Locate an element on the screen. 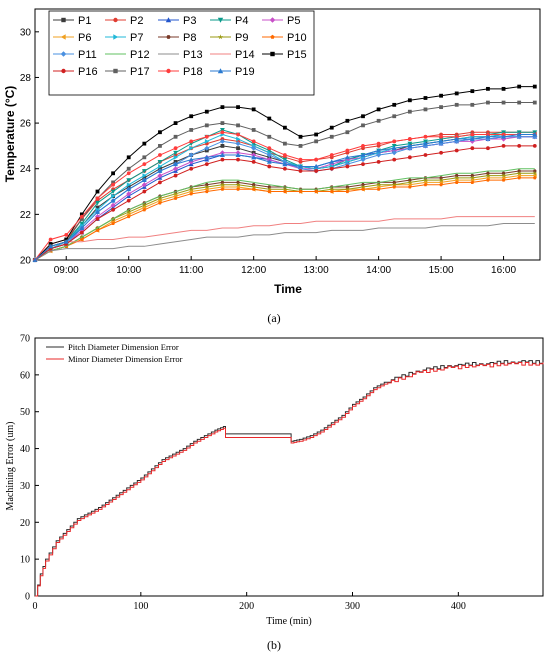 The height and width of the screenshot is (655, 550). legend-label: P4 is located at coordinates (241, 21).